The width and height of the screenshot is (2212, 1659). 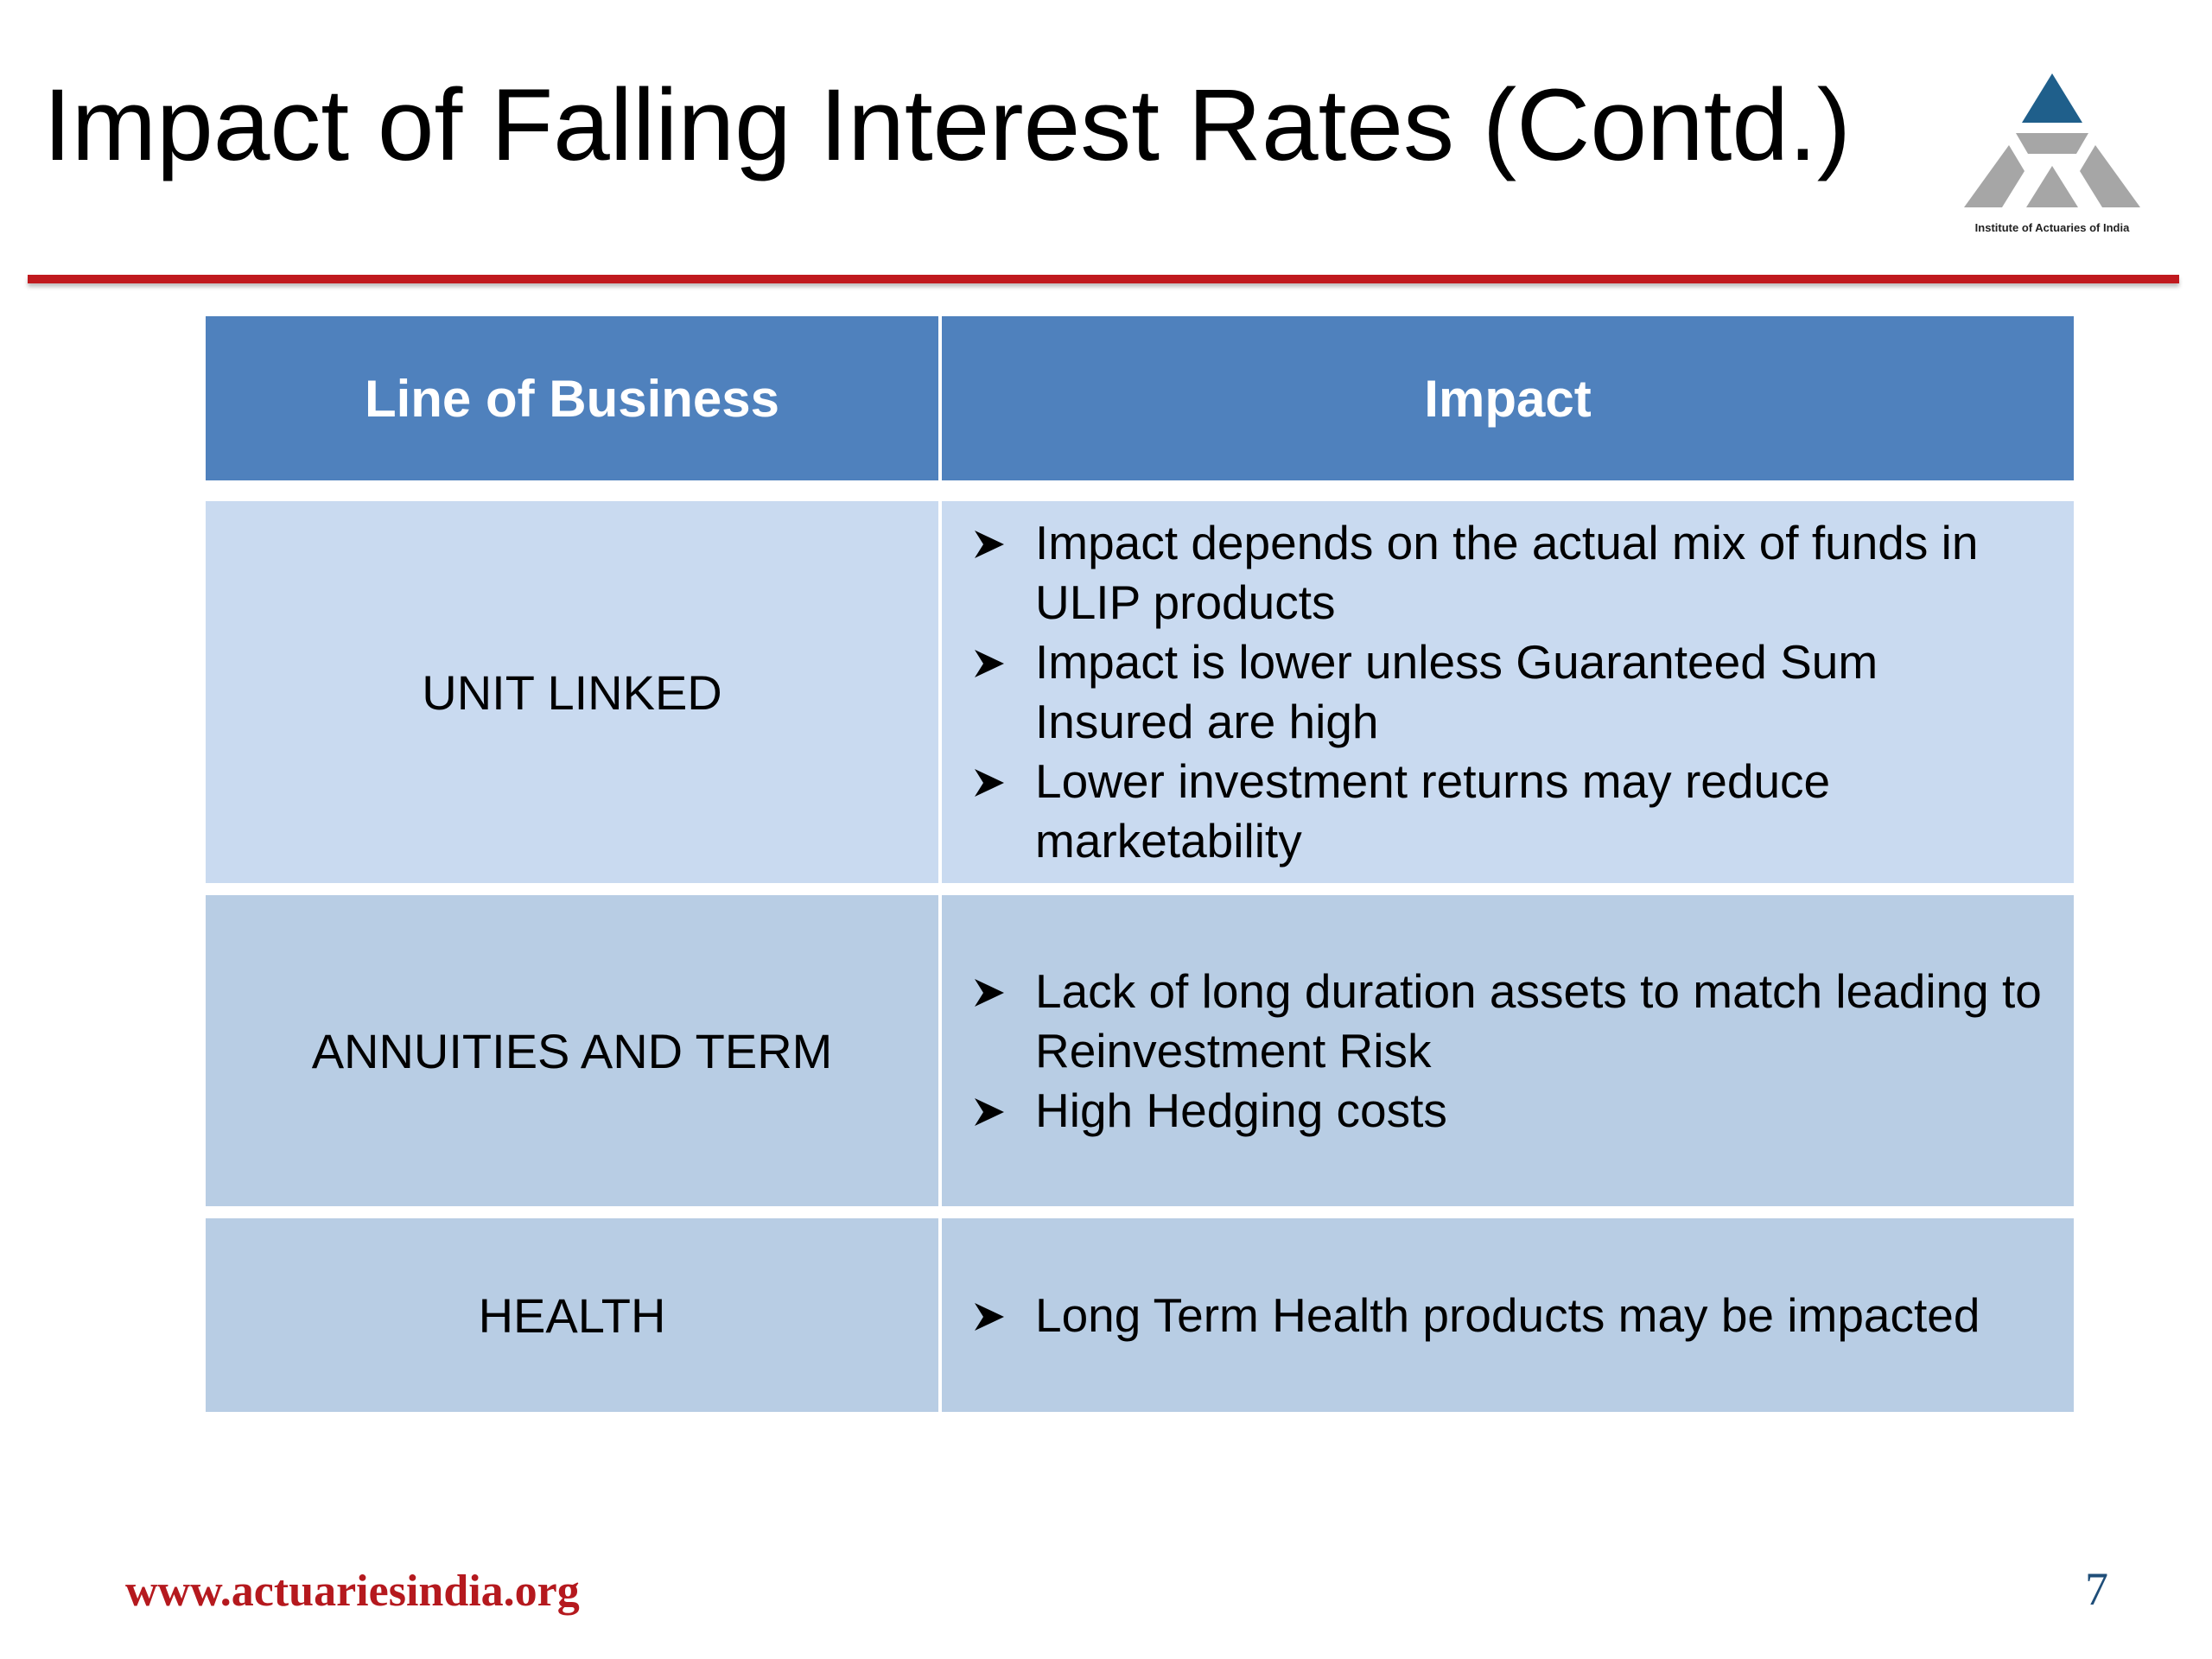 I want to click on header-line-of-business: Line of Business, so click(x=574, y=408).